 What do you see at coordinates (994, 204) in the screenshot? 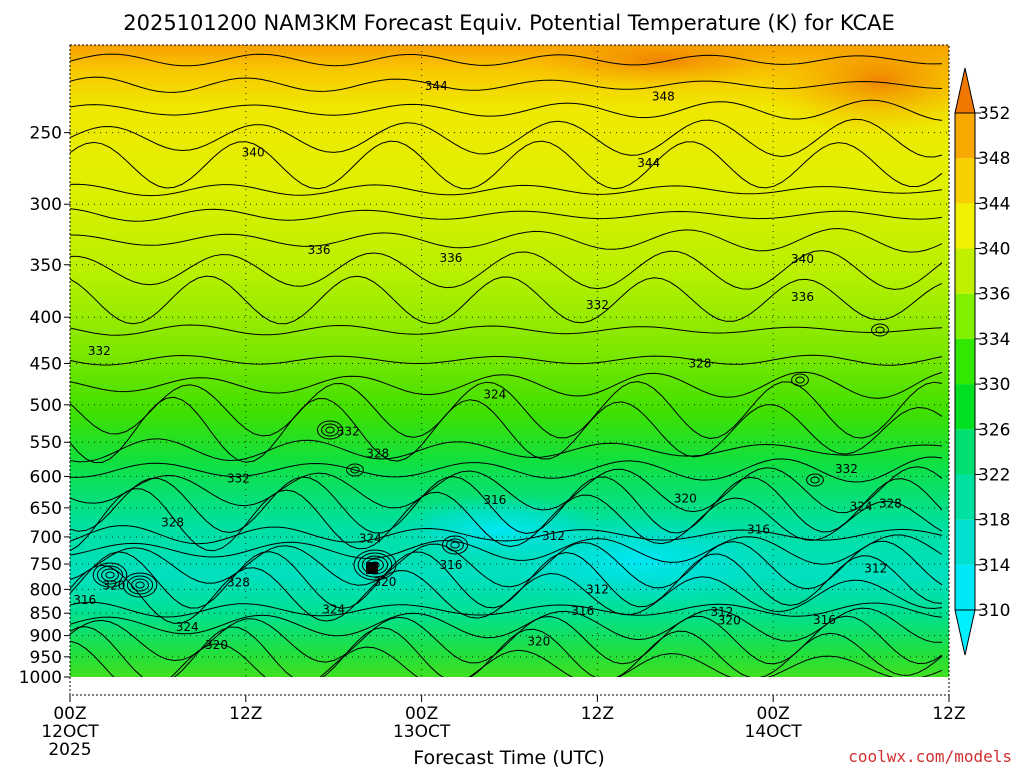
I see `colorbar-tick-label: 344` at bounding box center [994, 204].